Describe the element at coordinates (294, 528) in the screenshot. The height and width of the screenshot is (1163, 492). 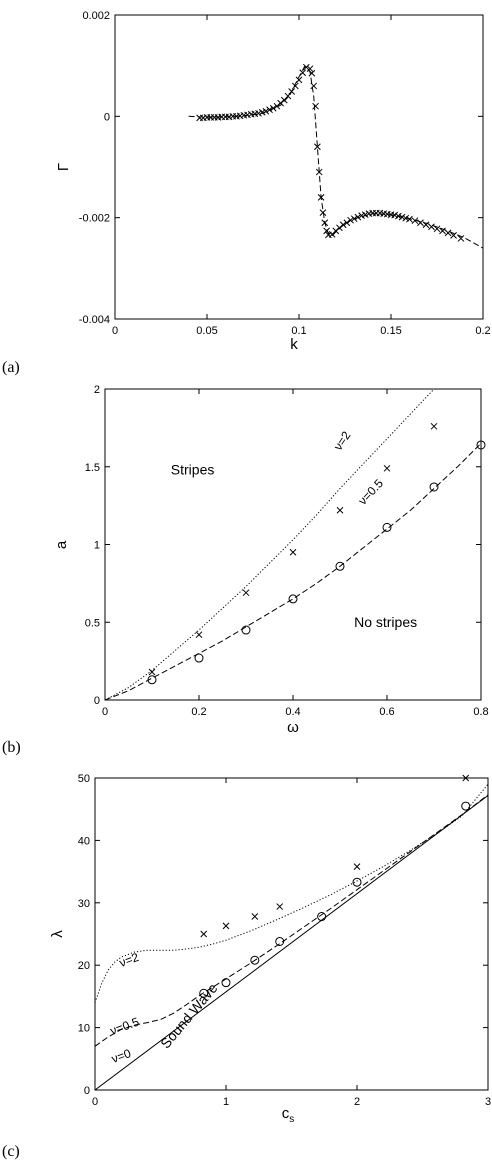
I see `panel-b-annotations: Stripes No stripes ν=2 ν=0.5` at that location.